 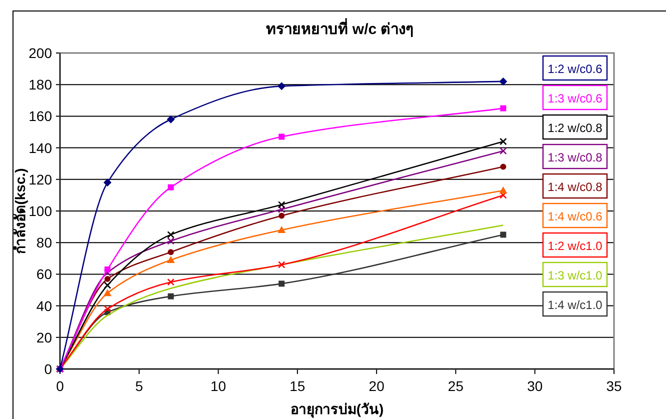 What do you see at coordinates (340, 28) in the screenshot?
I see `chart-title: ทรายหยาบที่ w/c ต่างๆ` at bounding box center [340, 28].